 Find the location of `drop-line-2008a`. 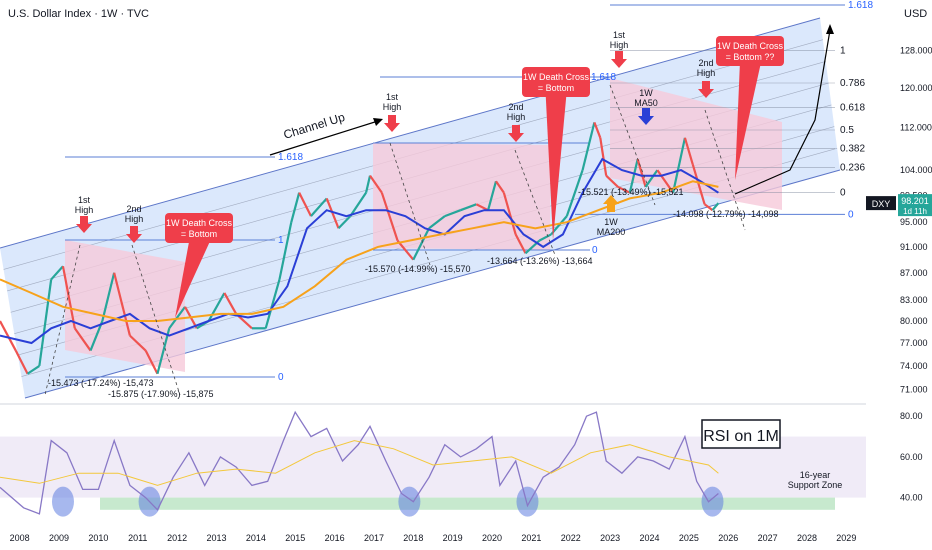

drop-line-2008a is located at coordinates (62, 320).